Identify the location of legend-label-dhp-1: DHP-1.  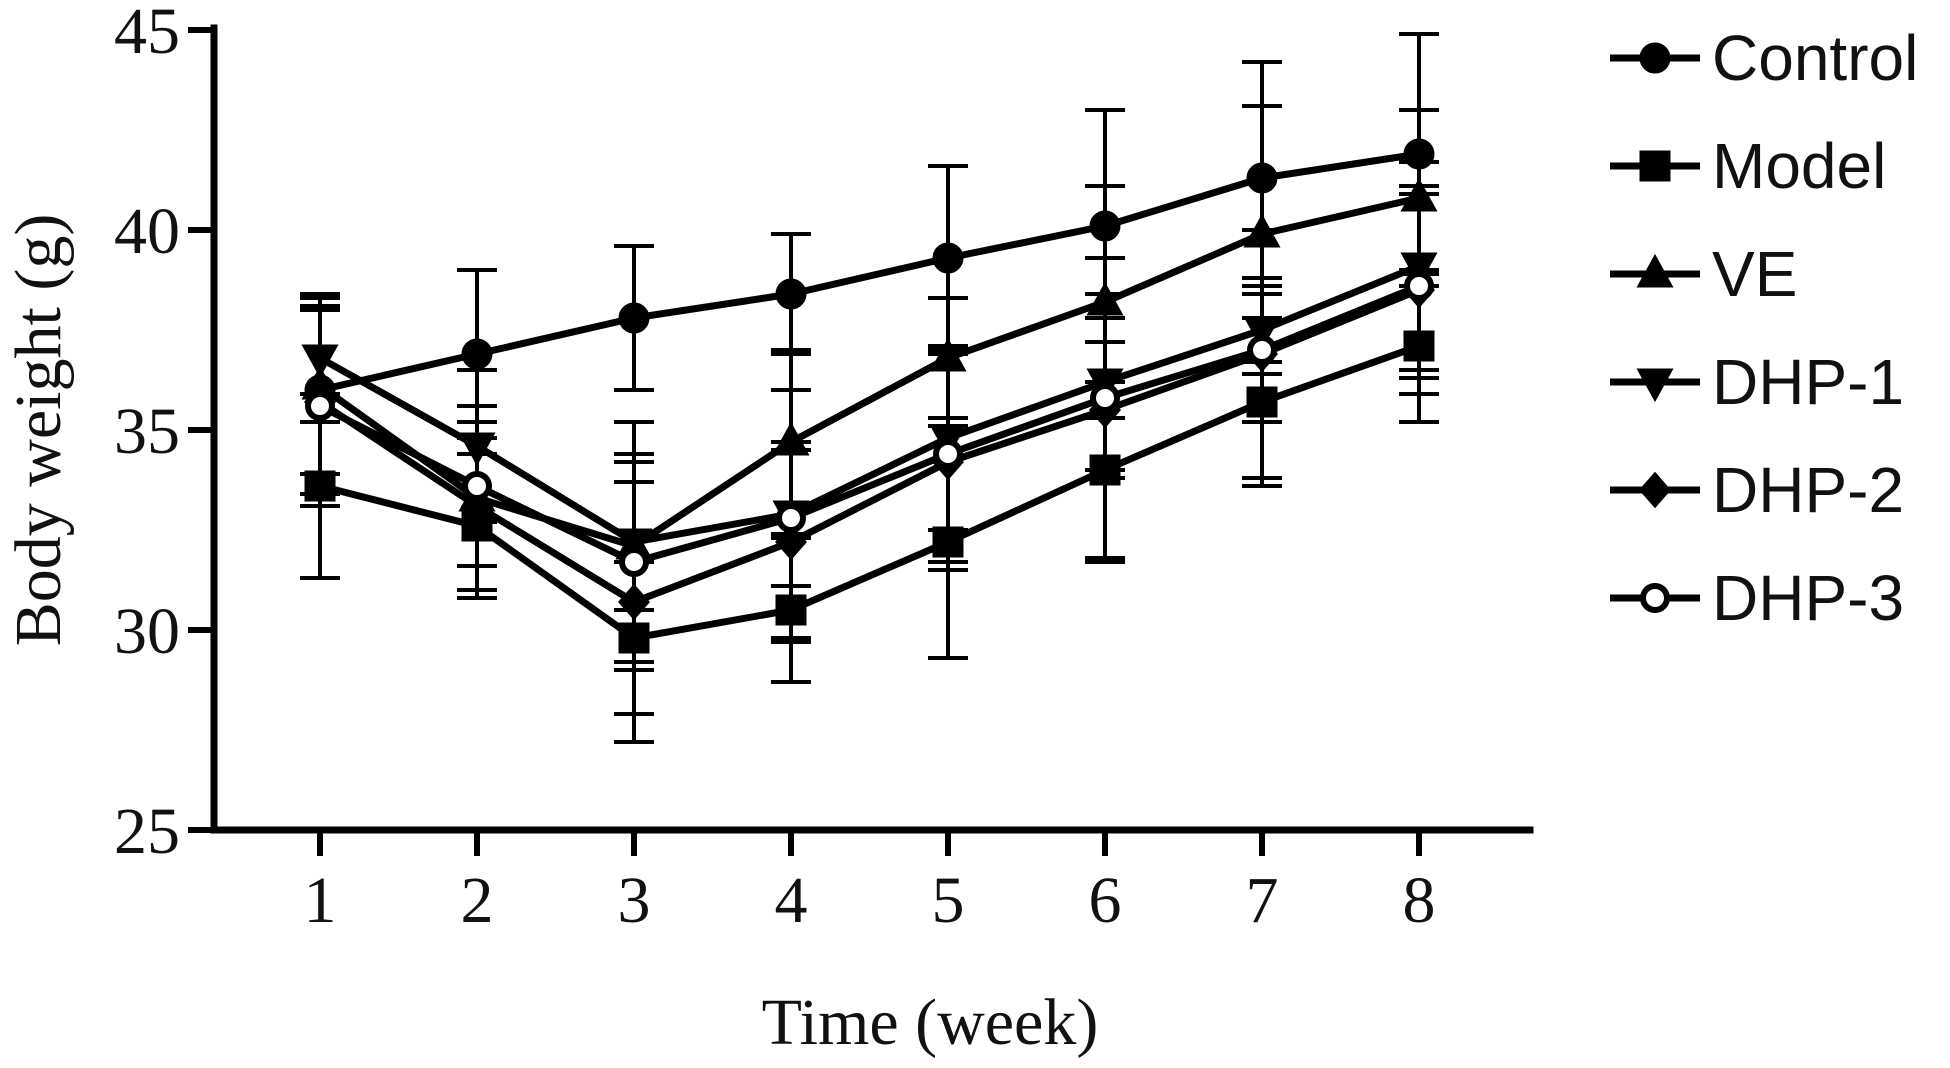
(1808, 382).